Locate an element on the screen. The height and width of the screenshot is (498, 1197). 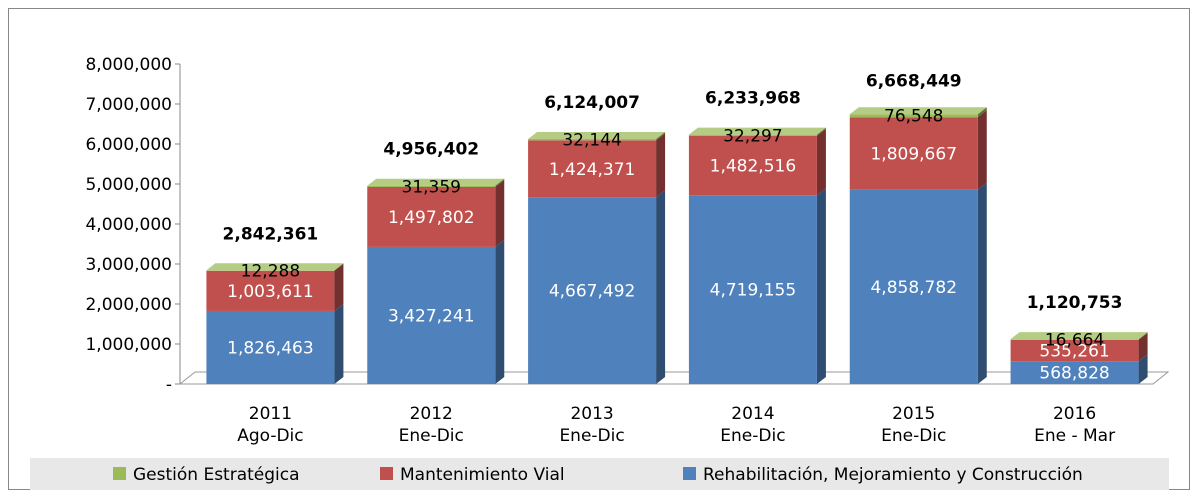
x-tick-label: 2011 Ago-Dic is located at coordinates (270, 425).